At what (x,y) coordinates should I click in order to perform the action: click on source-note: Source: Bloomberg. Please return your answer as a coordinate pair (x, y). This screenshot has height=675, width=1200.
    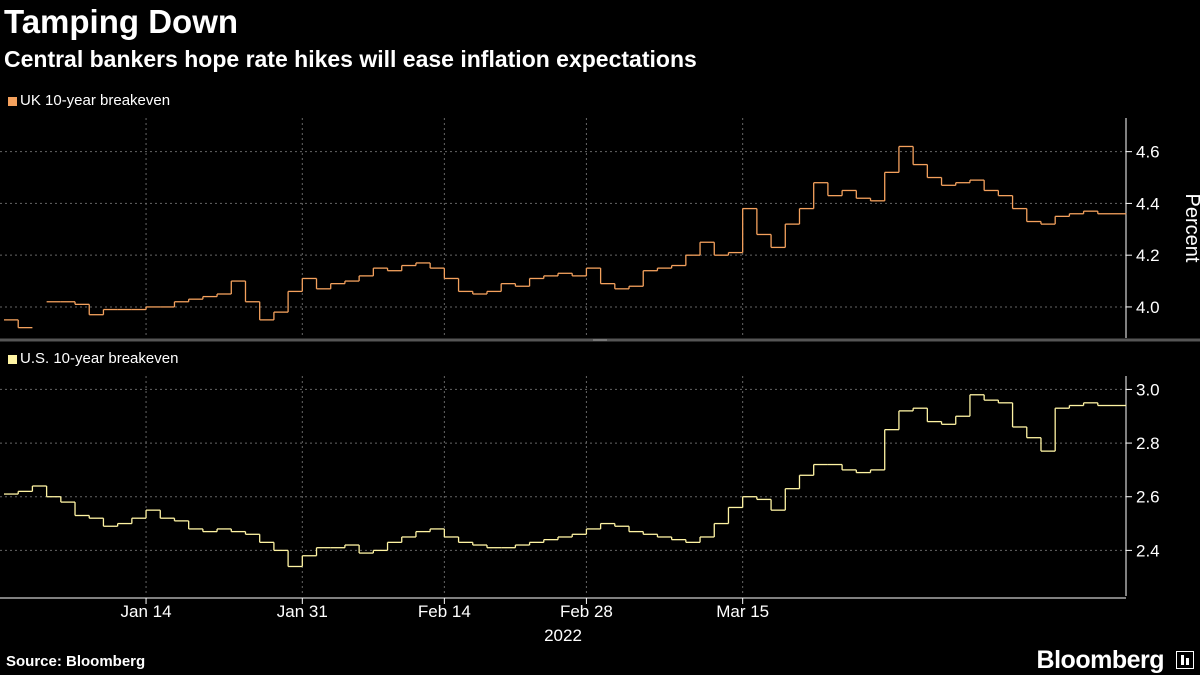
    Looking at the image, I should click on (76, 661).